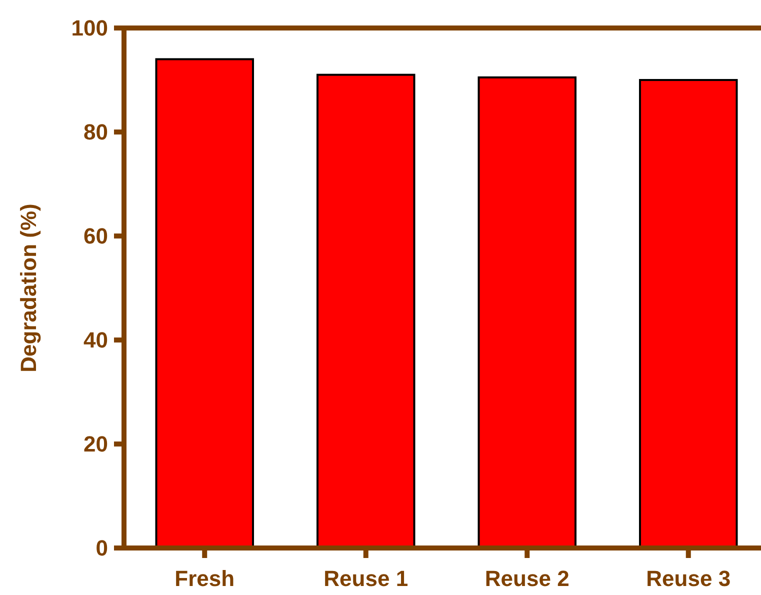 Image resolution: width=761 pixels, height=595 pixels. What do you see at coordinates (688, 578) in the screenshot?
I see `x-tick-label: Reuse 3` at bounding box center [688, 578].